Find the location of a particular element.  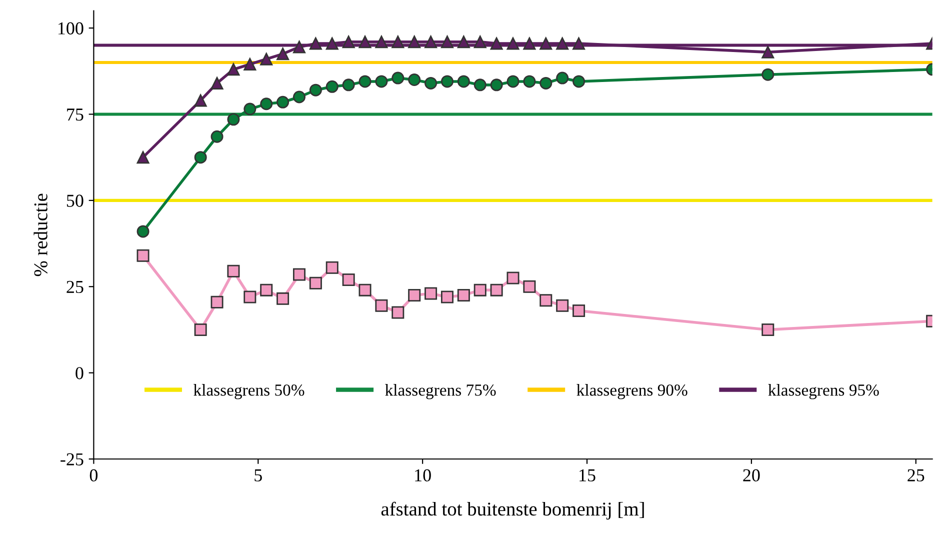

y-tick-label: 50 is located at coordinates (75, 200).